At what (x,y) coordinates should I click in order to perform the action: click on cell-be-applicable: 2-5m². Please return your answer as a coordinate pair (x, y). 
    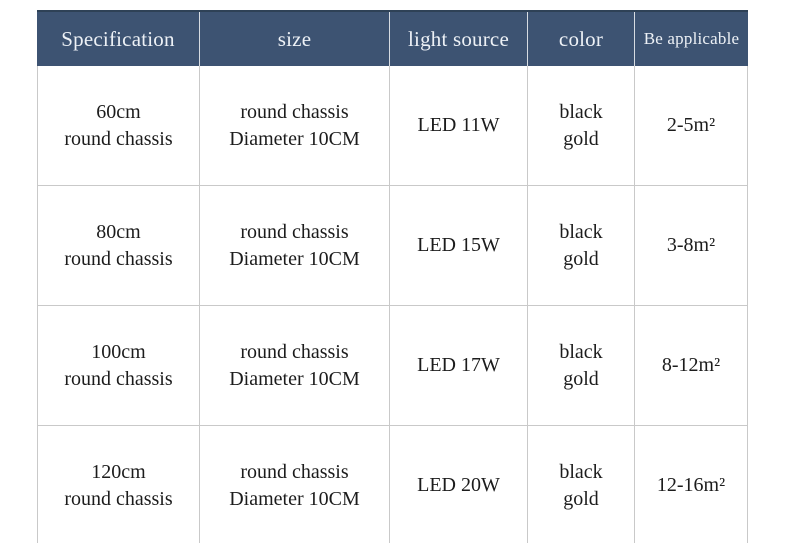
    Looking at the image, I should click on (691, 126).